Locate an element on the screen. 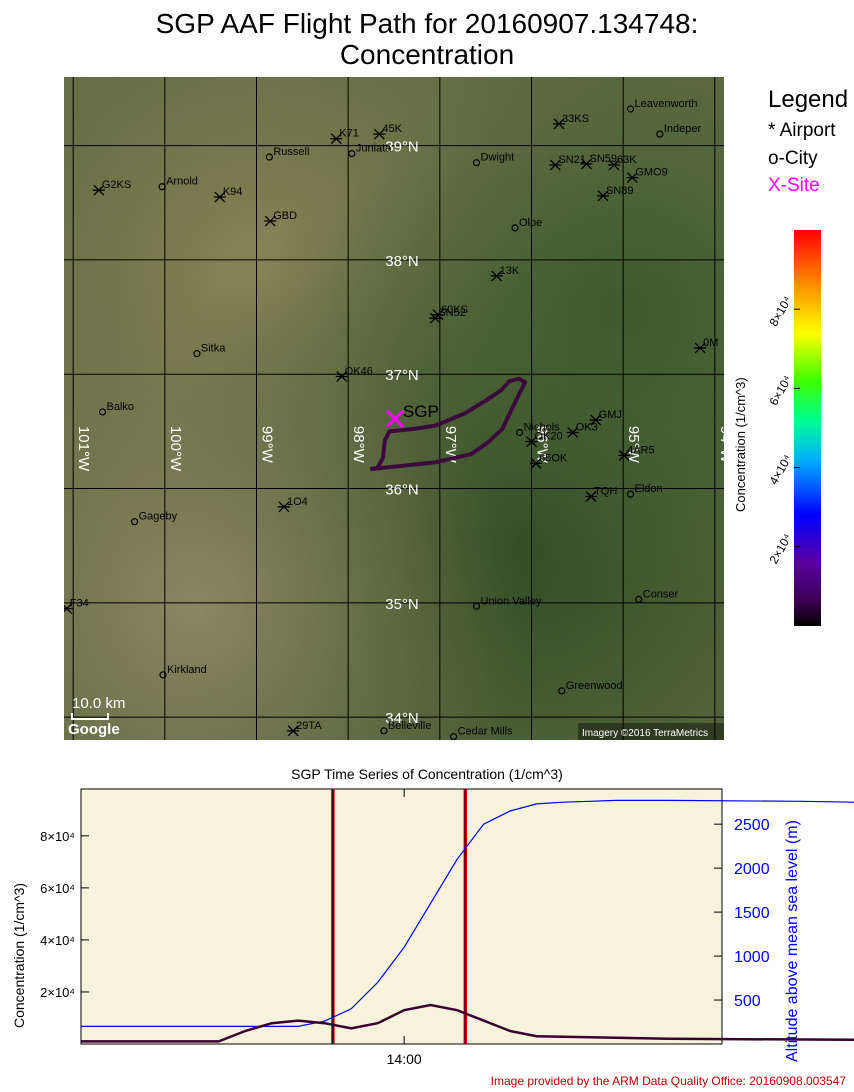  airport-label-10: SN89 is located at coordinates (620, 191).